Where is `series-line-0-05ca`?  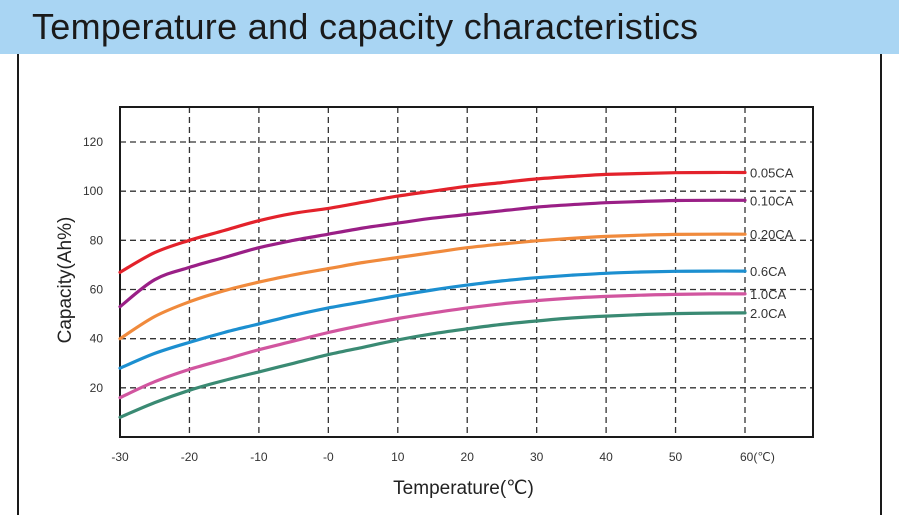 series-line-0-05ca is located at coordinates (432, 222).